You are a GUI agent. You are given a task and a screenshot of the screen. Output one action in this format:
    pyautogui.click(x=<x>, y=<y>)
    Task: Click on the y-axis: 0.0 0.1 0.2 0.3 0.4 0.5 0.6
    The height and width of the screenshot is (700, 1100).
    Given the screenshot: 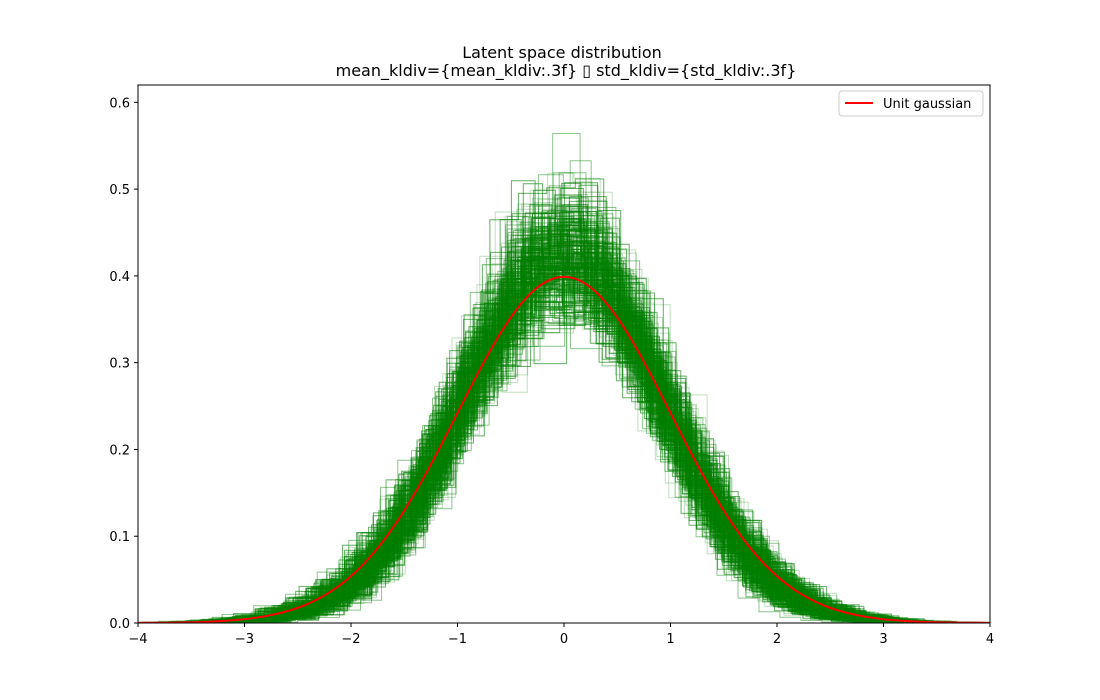 What is the action you would take?
    pyautogui.click(x=123, y=364)
    